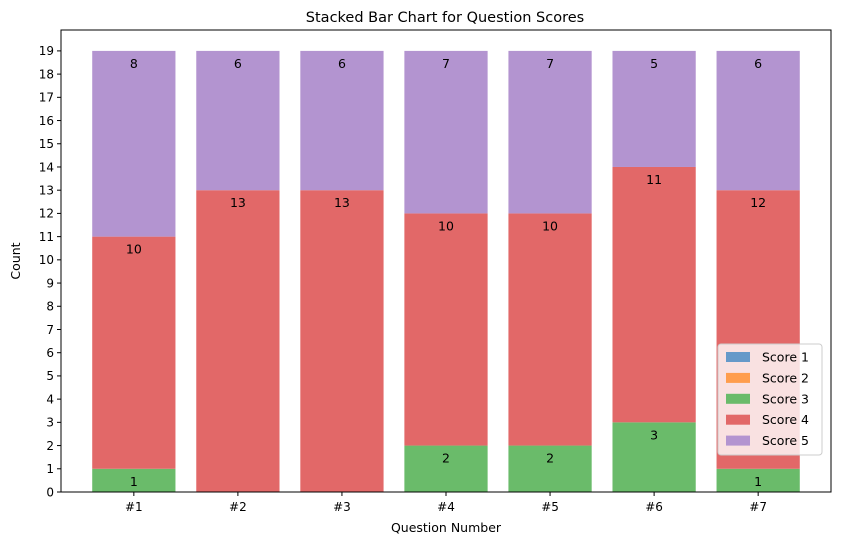 This screenshot has height=545, width=842. What do you see at coordinates (550, 507) in the screenshot?
I see `x-tick-label: #5` at bounding box center [550, 507].